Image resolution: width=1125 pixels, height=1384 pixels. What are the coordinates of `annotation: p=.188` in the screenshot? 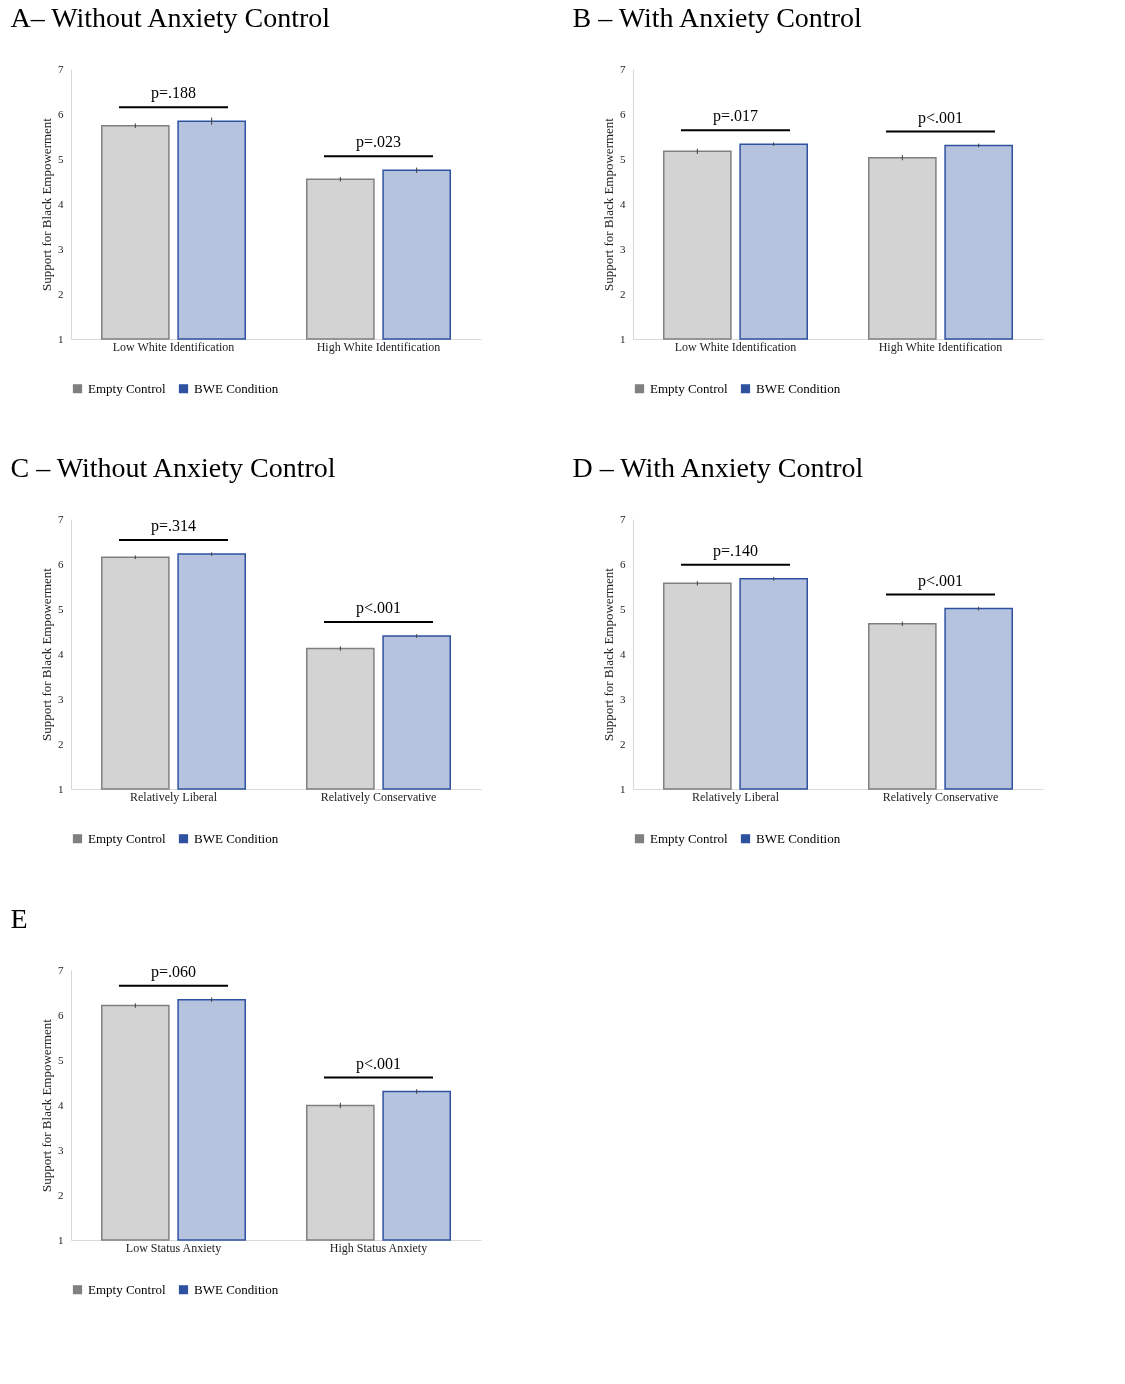 It's located at (173, 93).